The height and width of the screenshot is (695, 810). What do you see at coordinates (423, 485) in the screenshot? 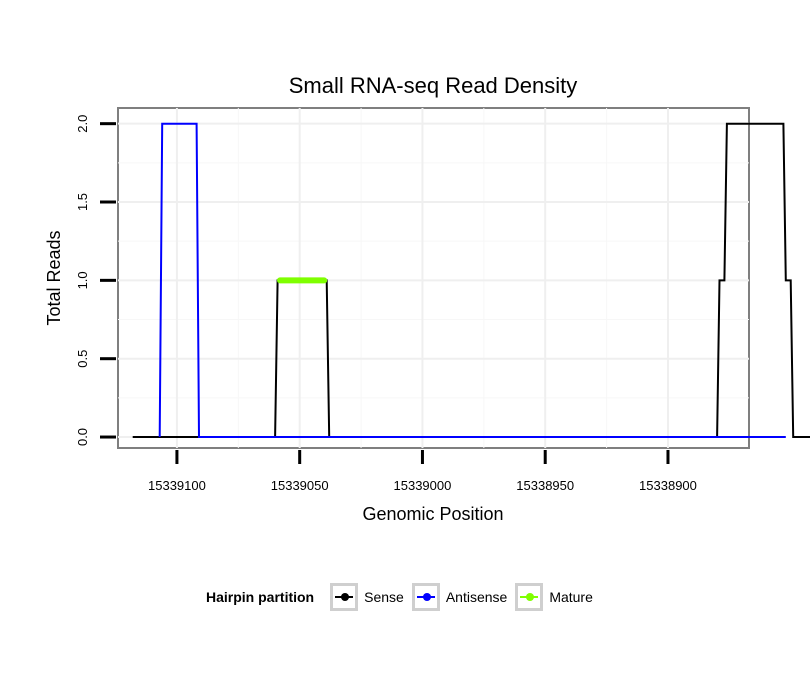
I see `x-tick-label: 15339000` at bounding box center [423, 485].